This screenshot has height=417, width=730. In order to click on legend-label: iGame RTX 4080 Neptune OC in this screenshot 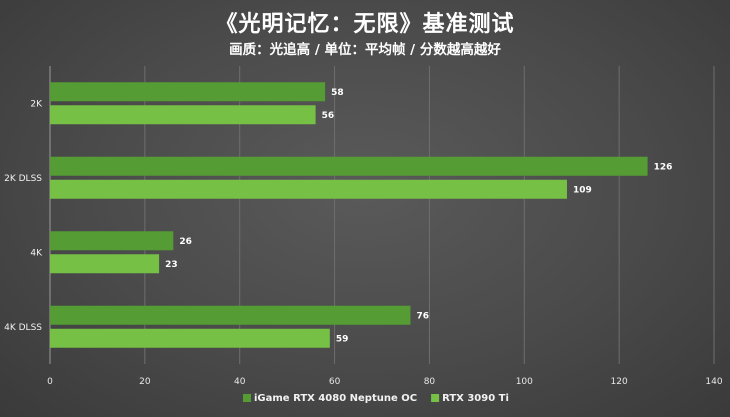, I will do `click(335, 398)`.